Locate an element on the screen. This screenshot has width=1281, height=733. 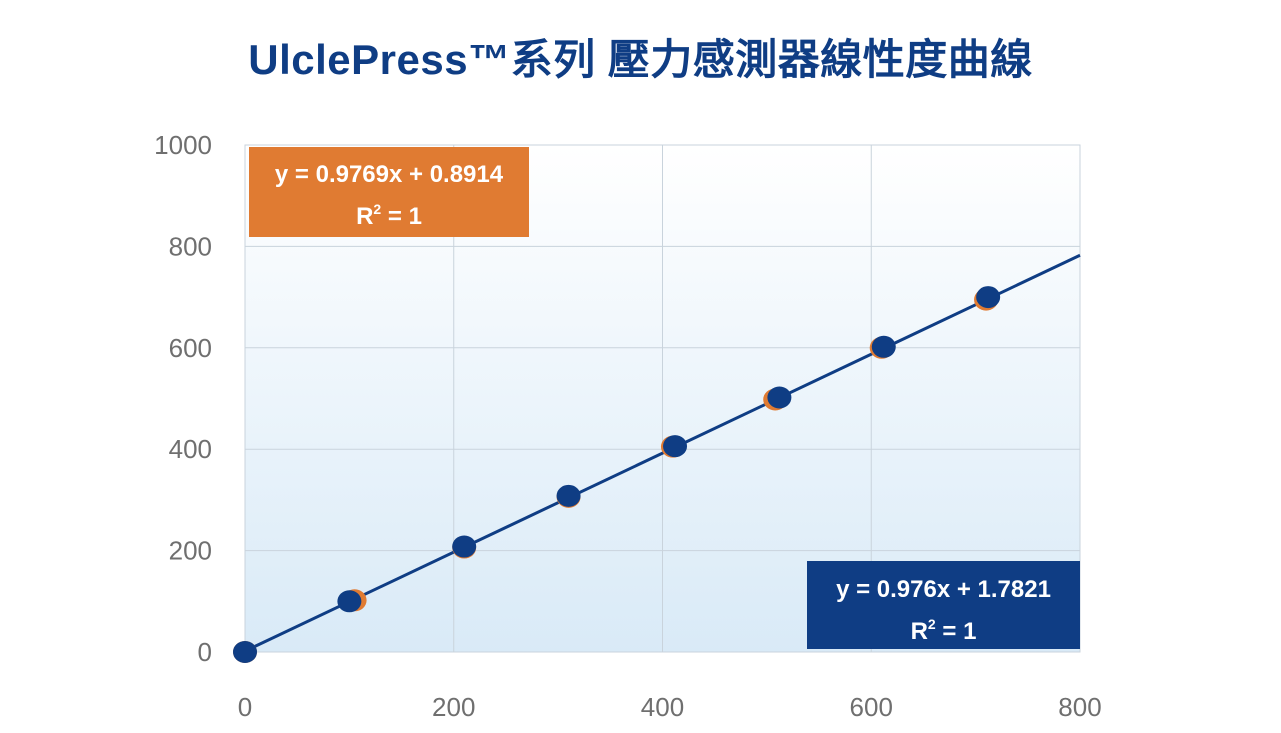
navy-trendline-label: y = 0.976x + 1.7821 R2 = 1 is located at coordinates (943, 605).